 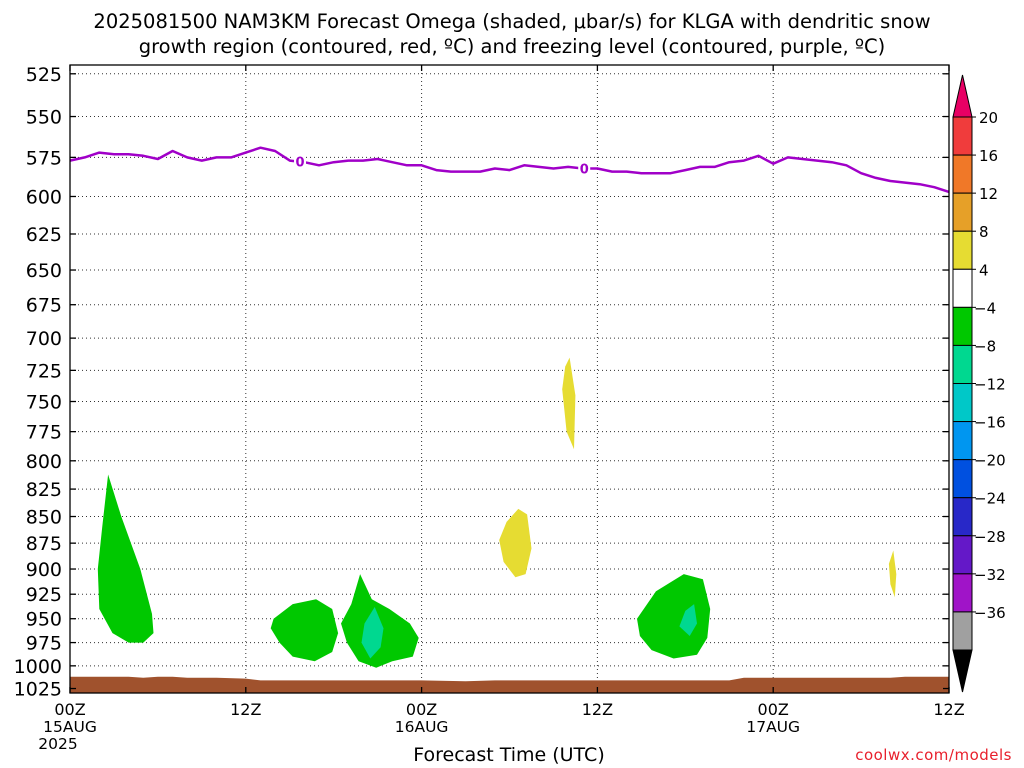 I want to click on colorbar-bottom-arrow, so click(x=962, y=671).